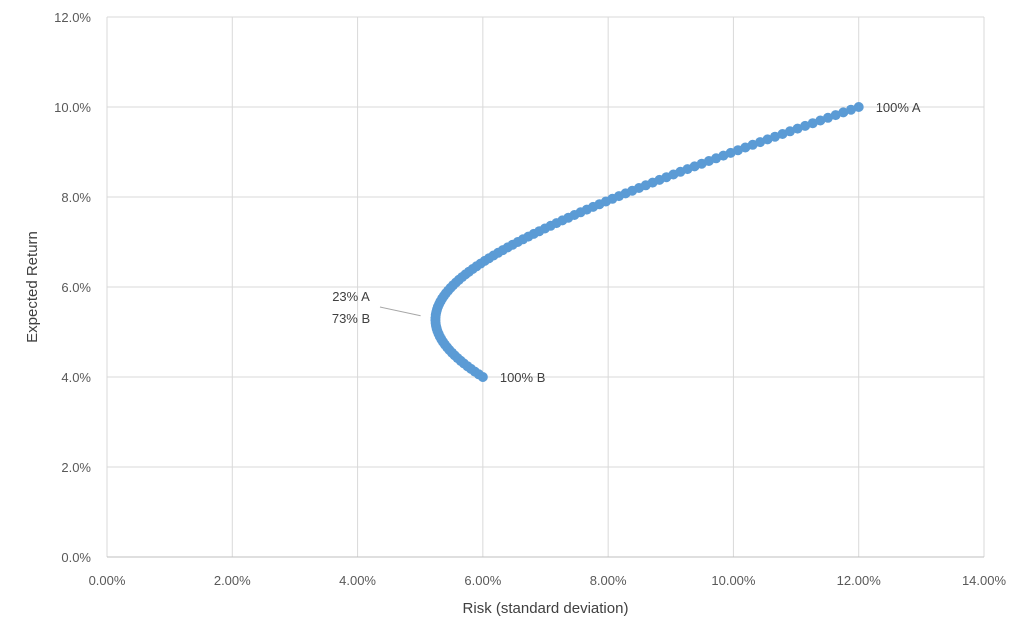 This screenshot has width=1024, height=620. Describe the element at coordinates (107, 580) in the screenshot. I see `x-tick-label: 0.00%` at that location.